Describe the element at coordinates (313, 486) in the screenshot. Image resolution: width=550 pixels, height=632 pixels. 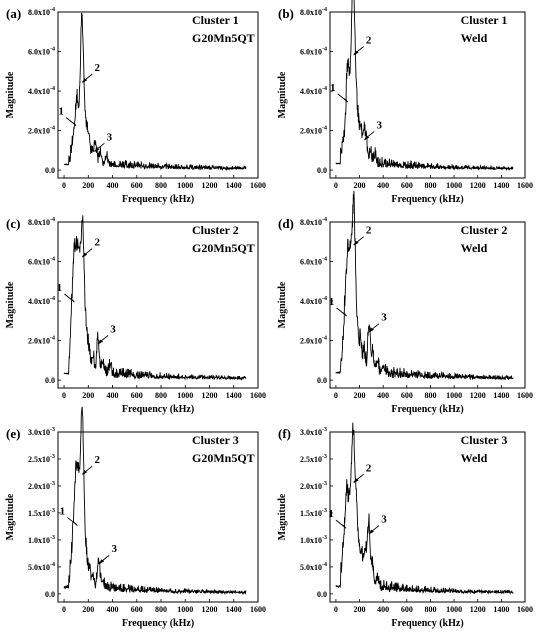
I see `y-tick-label: 2.0x10⁻³` at that location.